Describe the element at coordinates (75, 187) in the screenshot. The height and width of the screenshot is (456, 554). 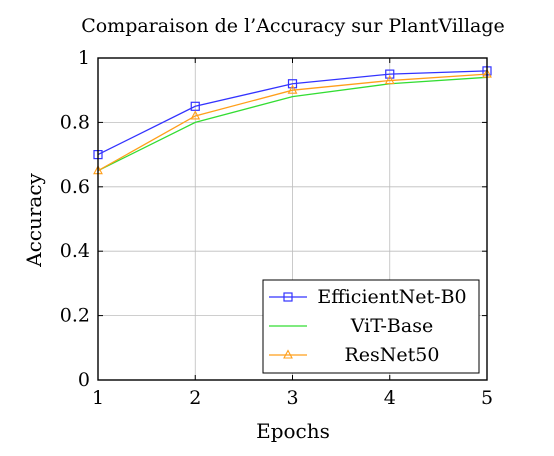
I see `y-tick-label: 0.6` at that location.